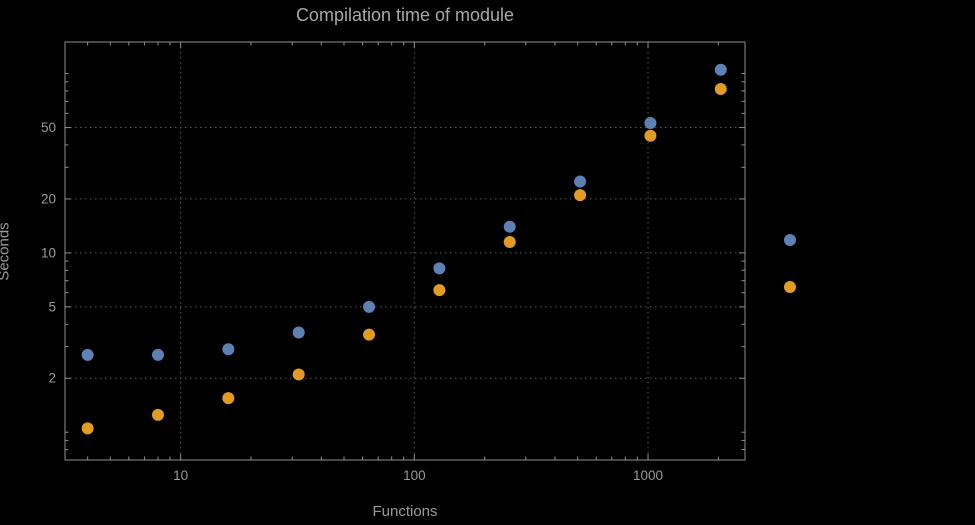  Describe the element at coordinates (648, 475) in the screenshot. I see `x-tick-label: 1000` at that location.